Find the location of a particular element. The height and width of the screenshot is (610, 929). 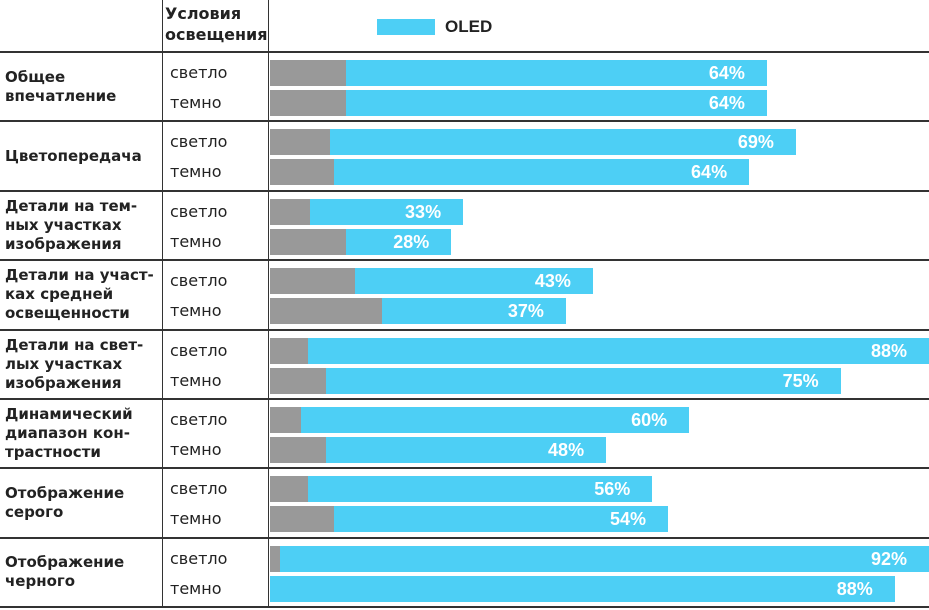

legend-label-oled: OLED is located at coordinates (469, 26).